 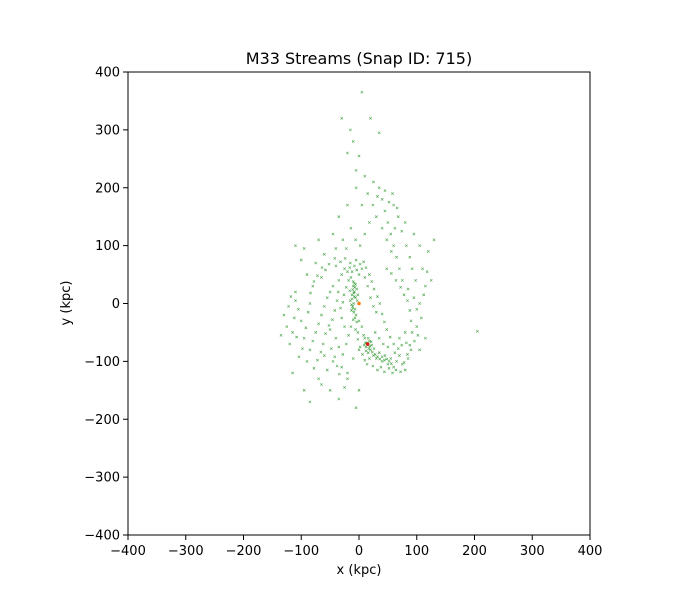 I want to click on y-tick-label: 200, so click(x=107, y=188).